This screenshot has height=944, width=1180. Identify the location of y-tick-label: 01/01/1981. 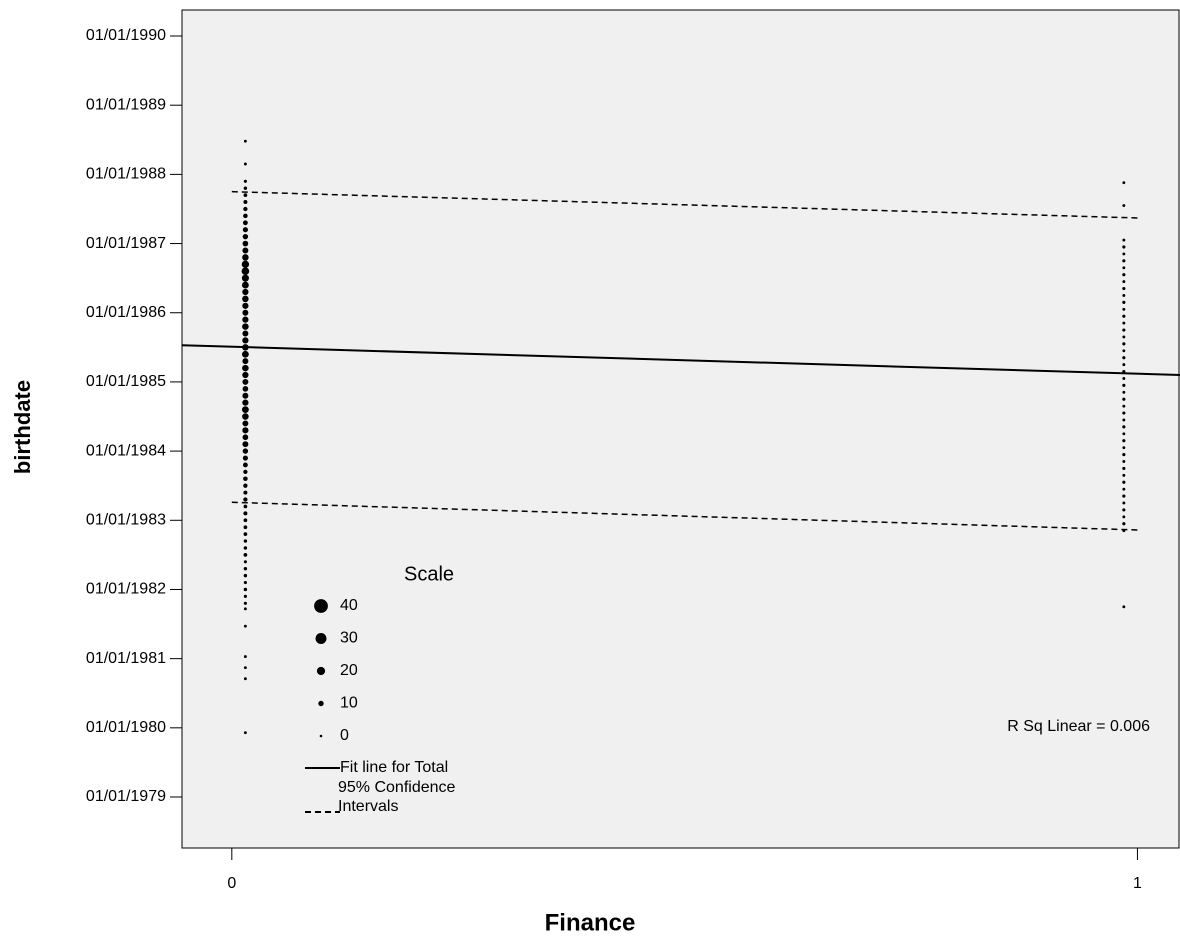
(126, 658).